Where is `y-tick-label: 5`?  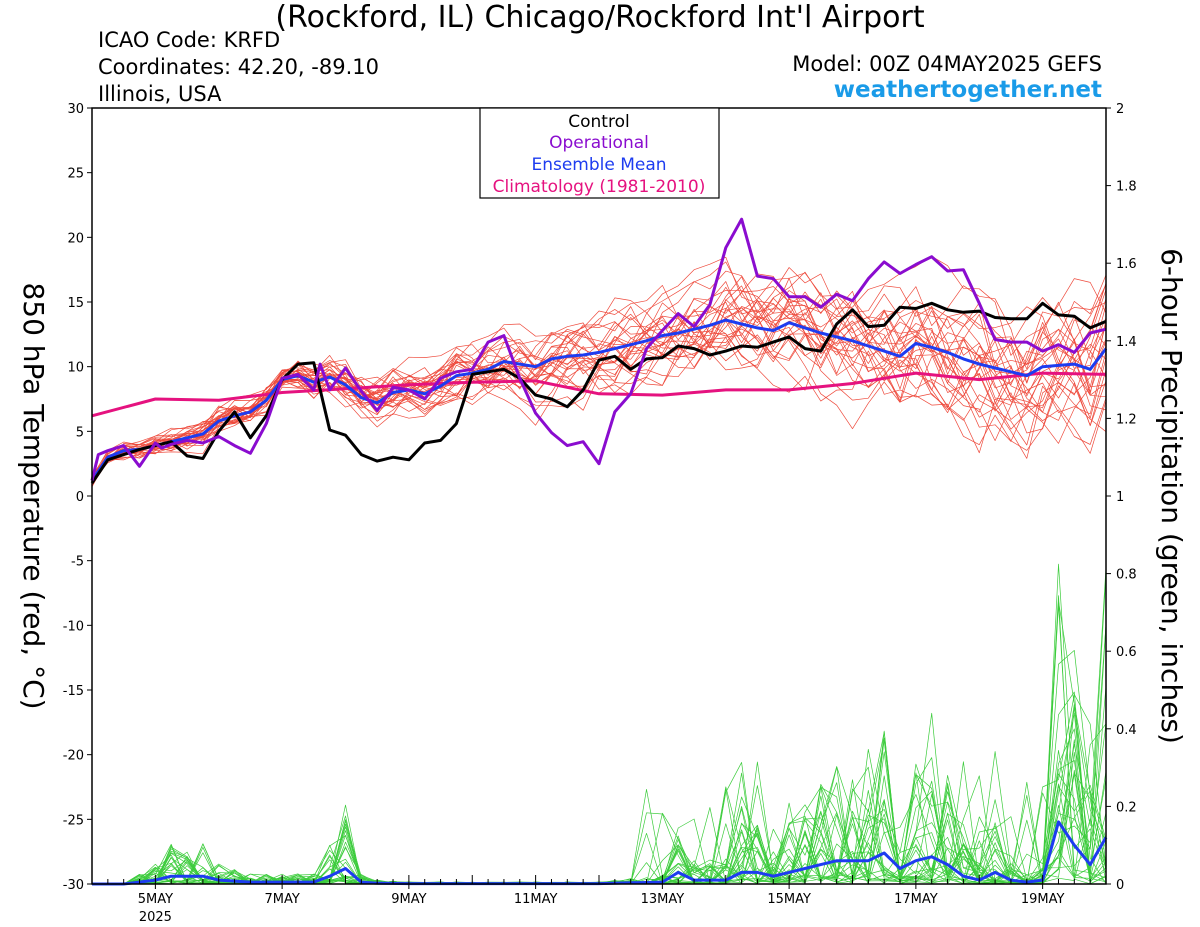 y-tick-label: 5 is located at coordinates (80, 432).